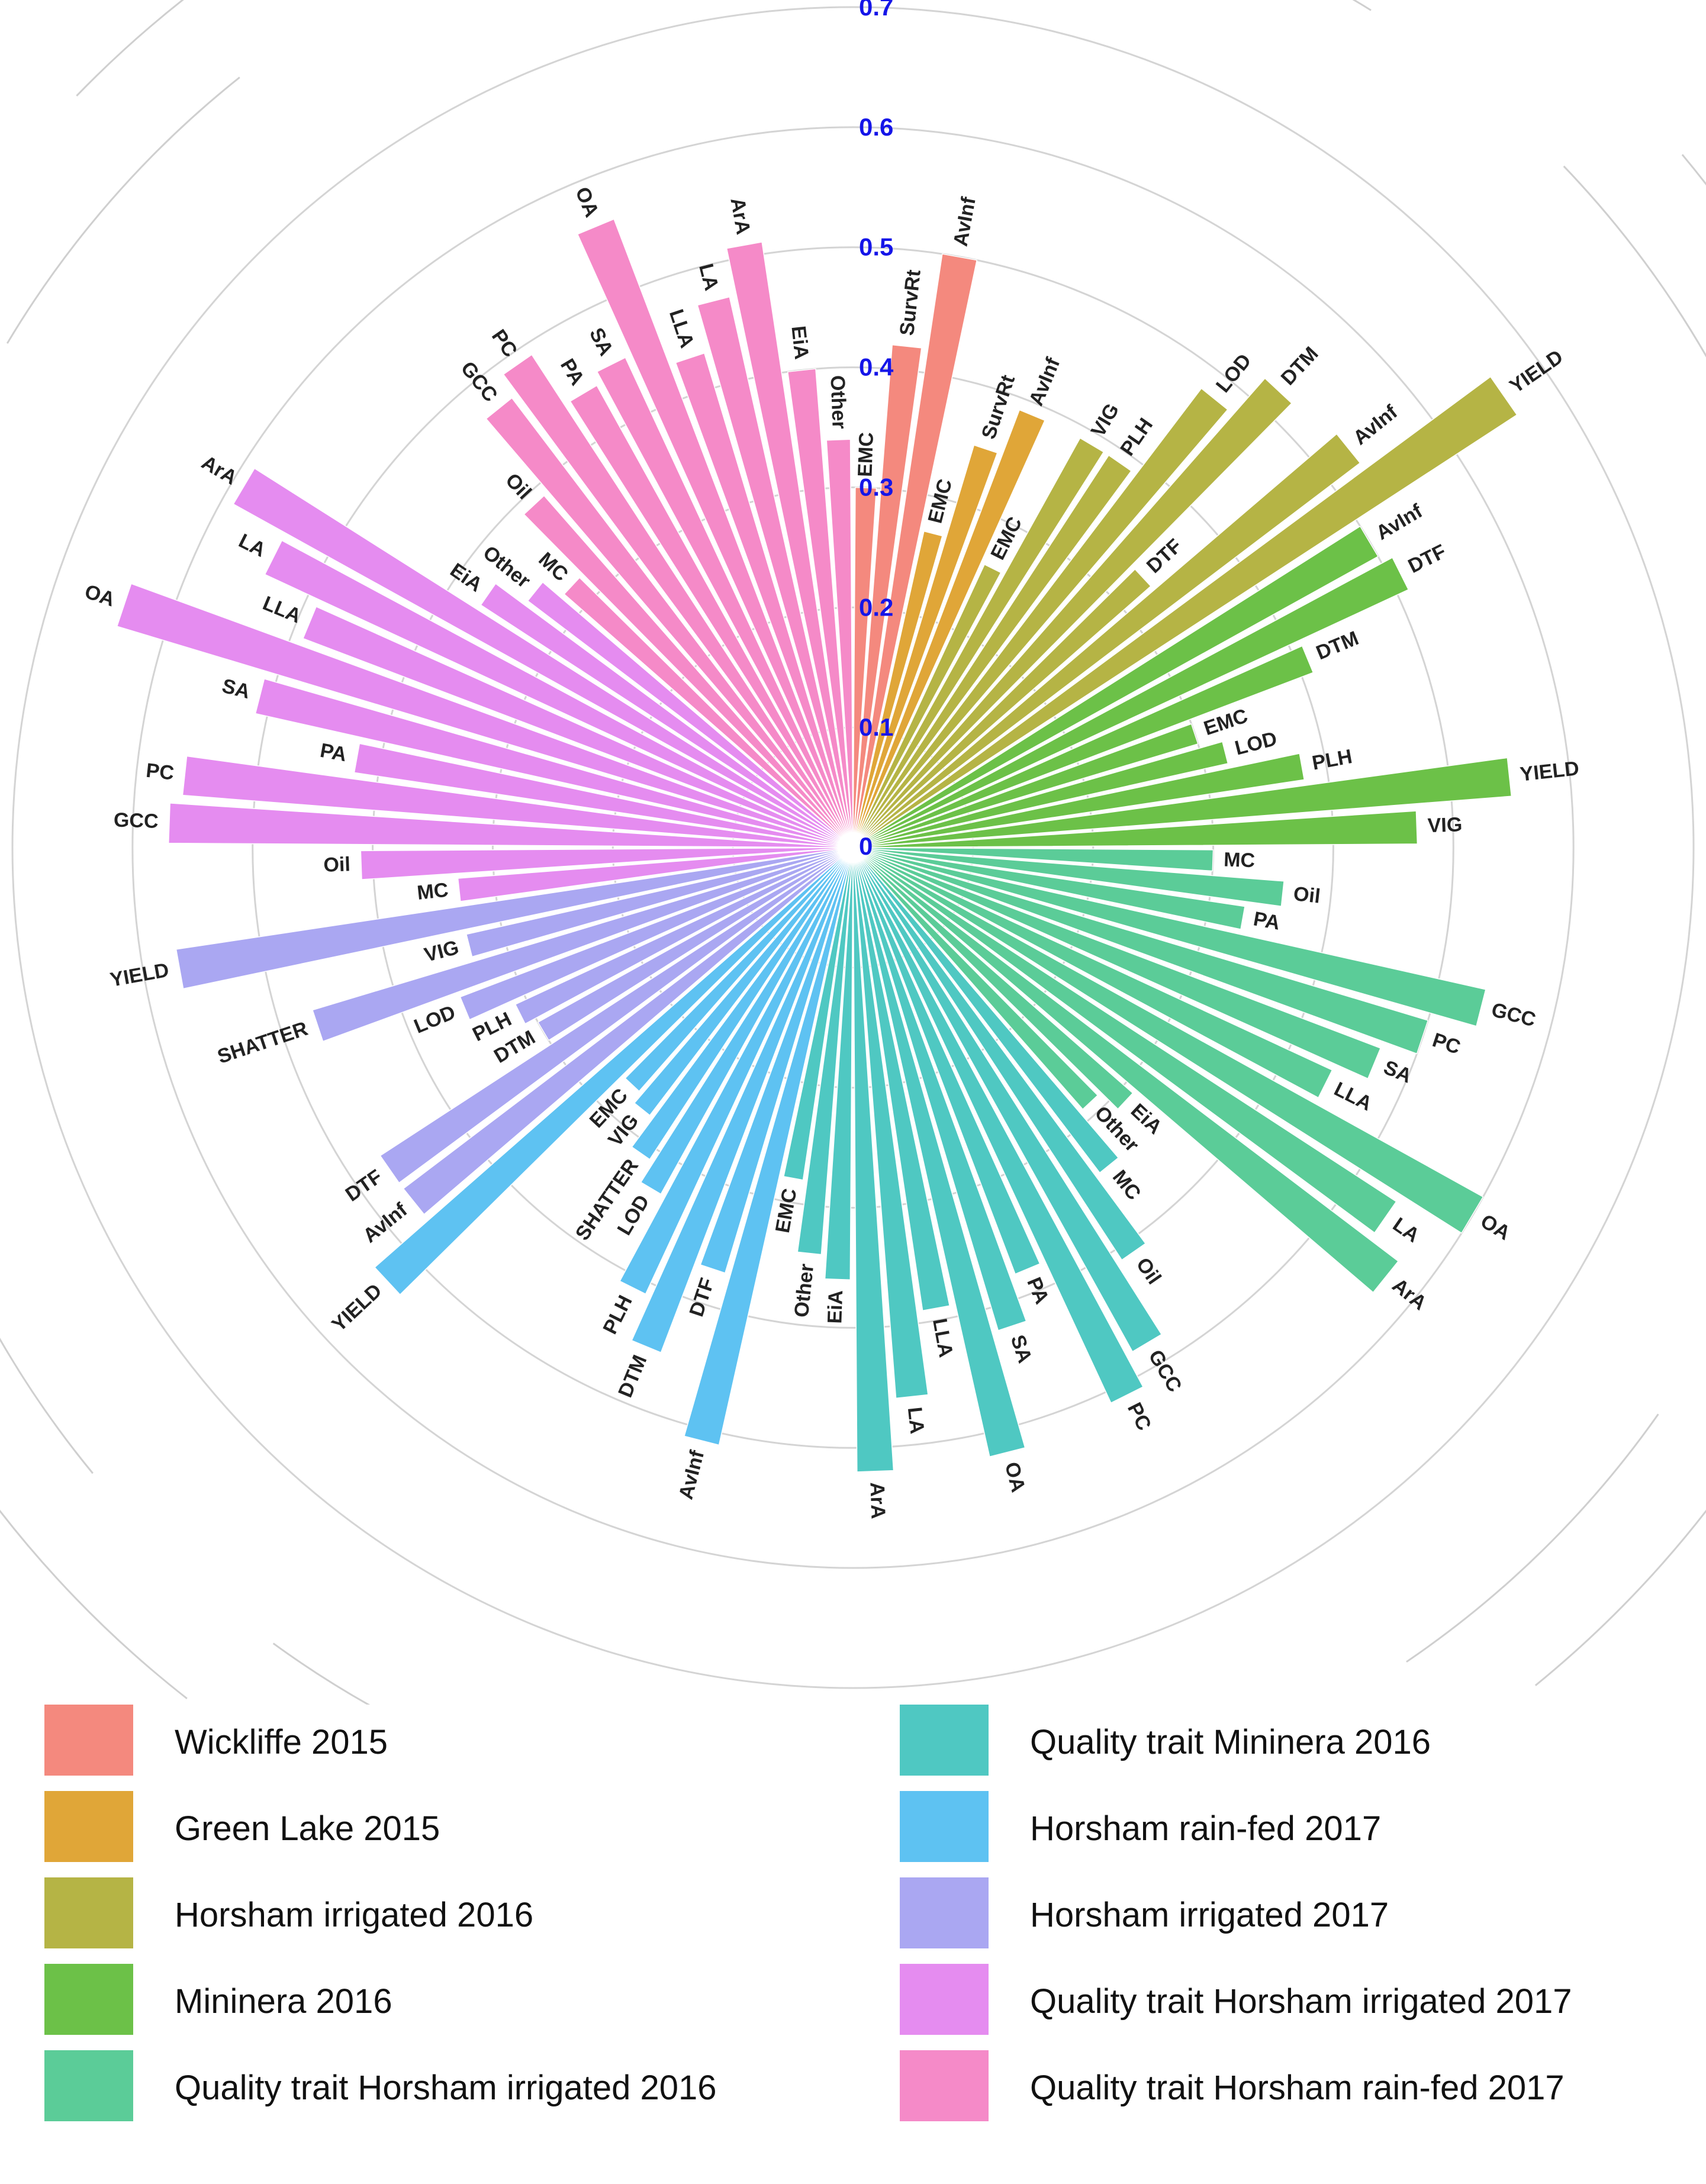 The image size is (1706, 2184). I want to click on bar-label: YIELD, so click(139, 975).